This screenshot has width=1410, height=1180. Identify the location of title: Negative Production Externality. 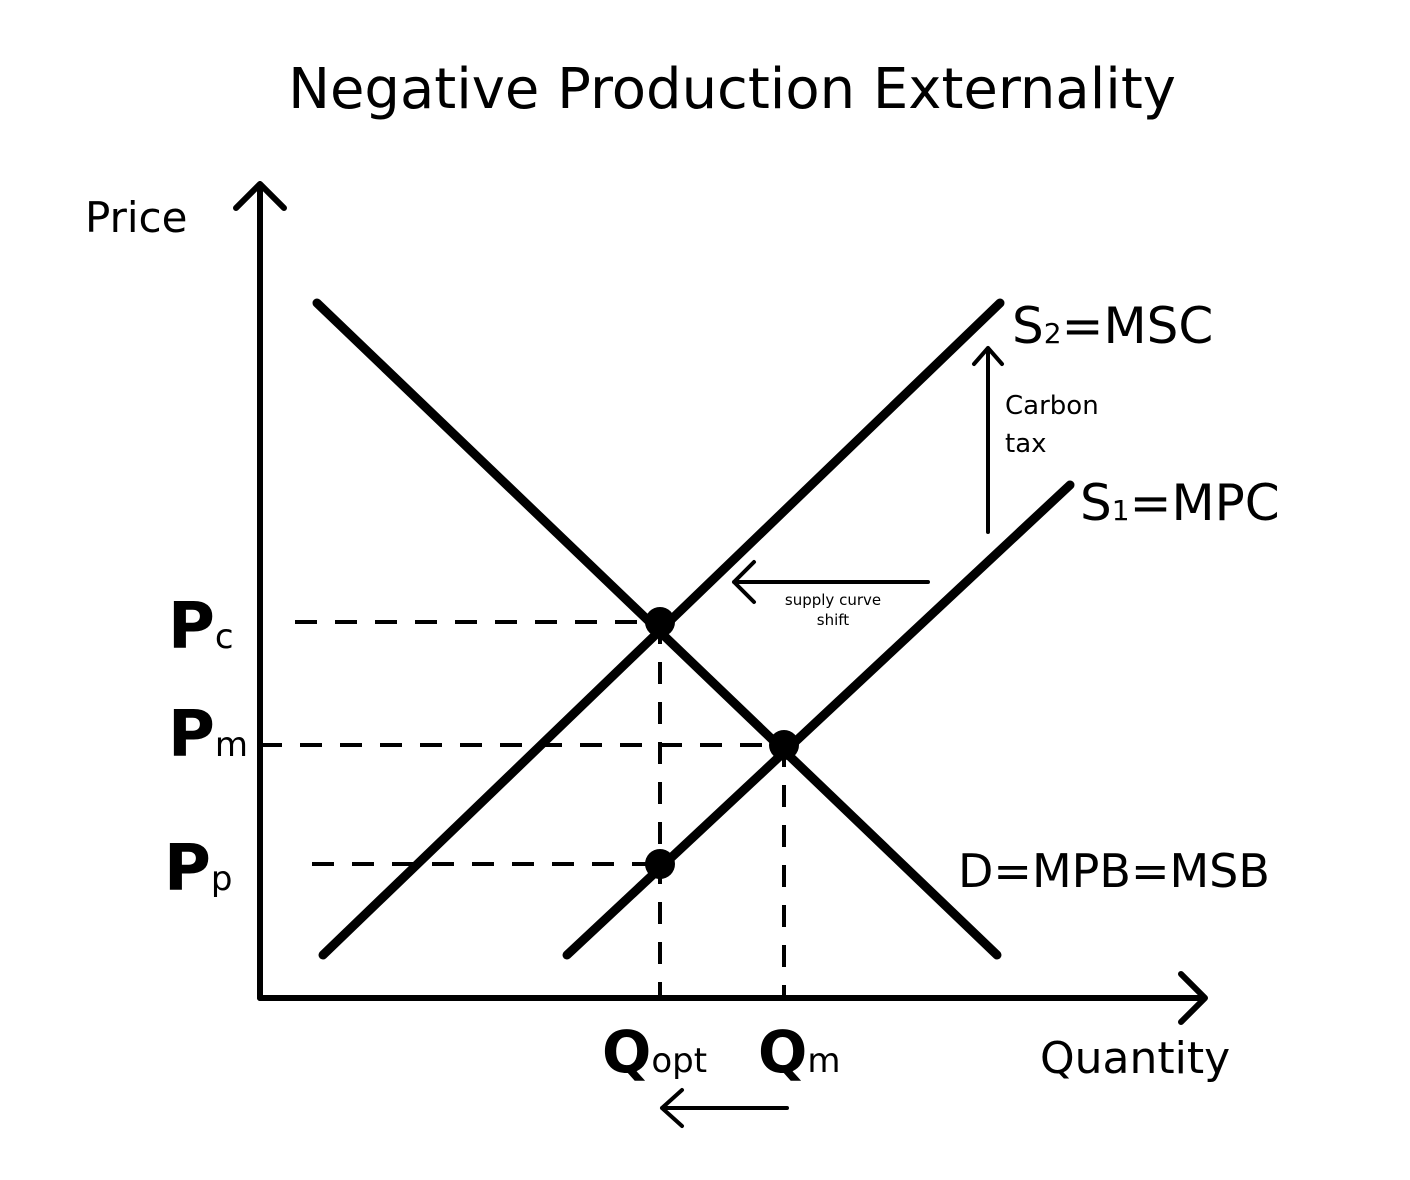
(732, 89).